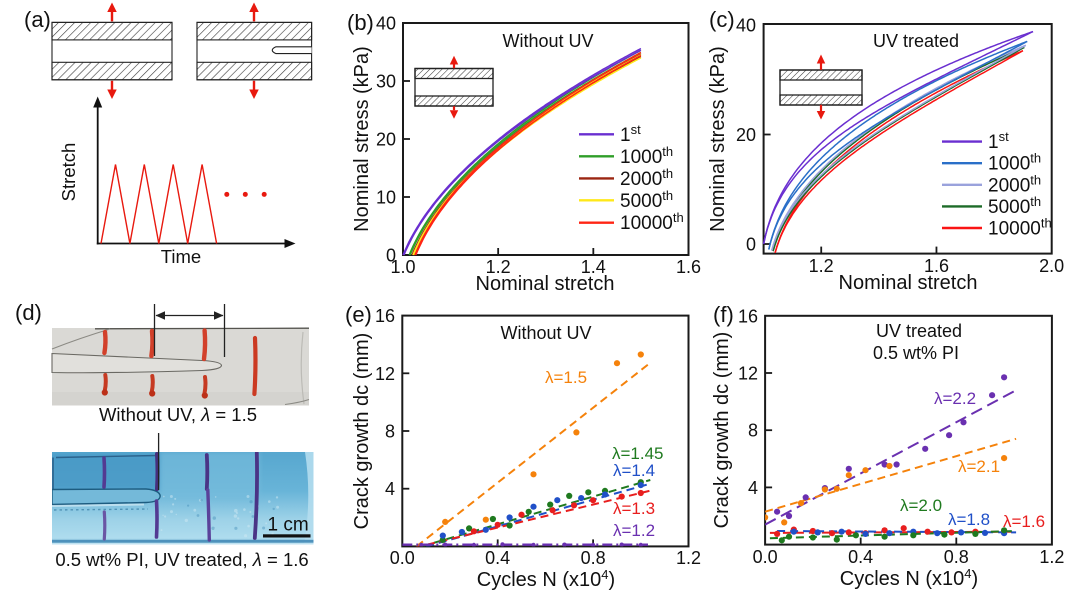  What do you see at coordinates (916, 353) in the screenshot?
I see `svg-text: 0.5 wt% PI` at bounding box center [916, 353].